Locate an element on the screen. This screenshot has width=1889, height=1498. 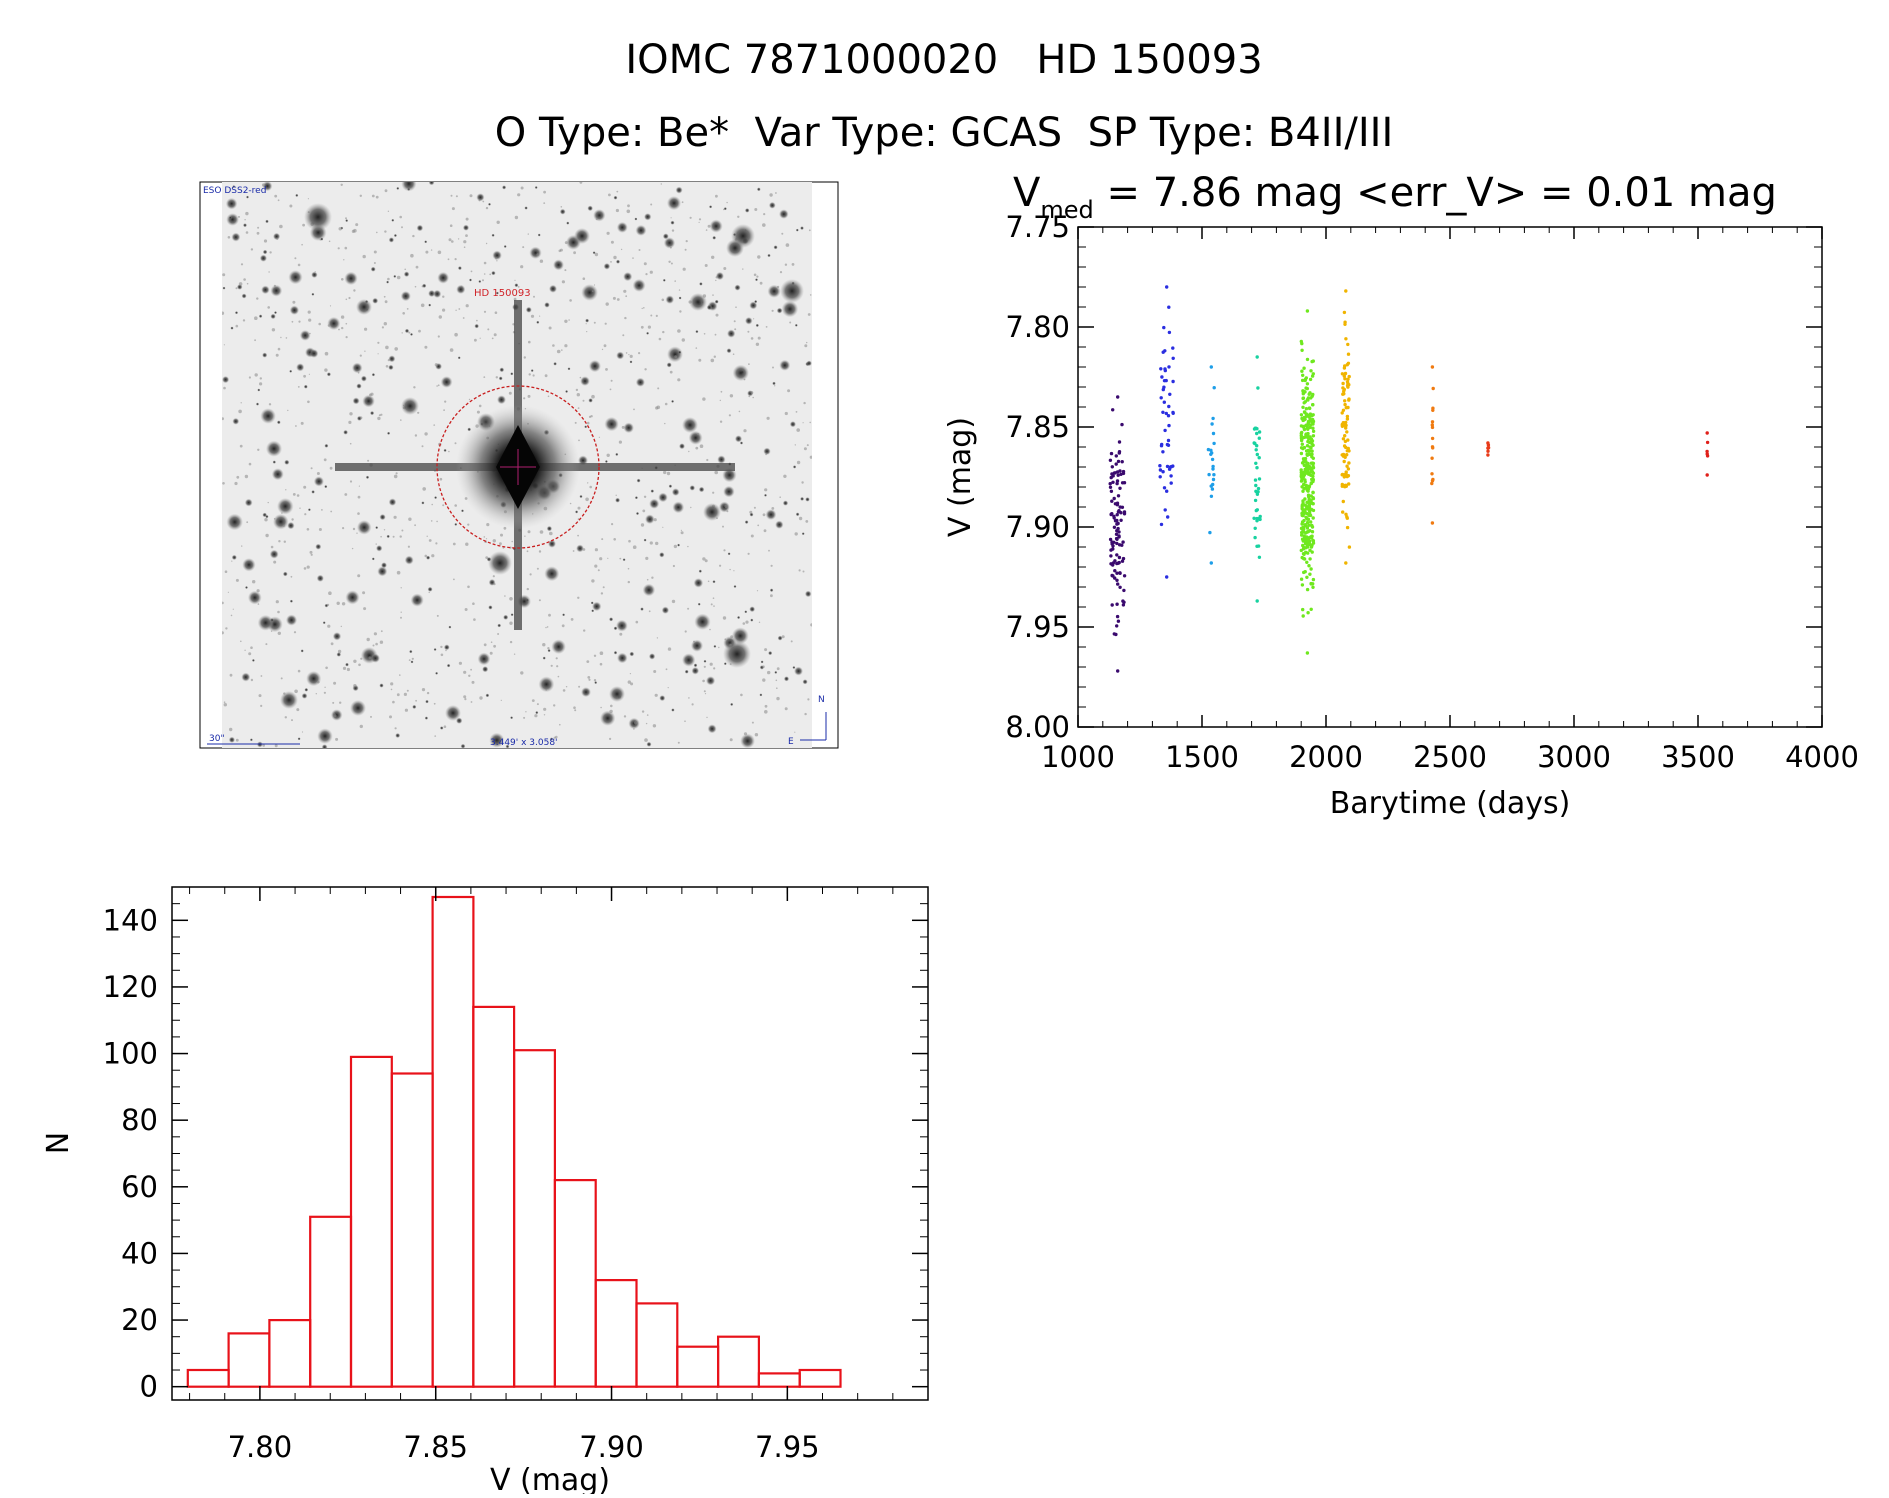
survey-label: ESO DSS2-red is located at coordinates (234, 191).